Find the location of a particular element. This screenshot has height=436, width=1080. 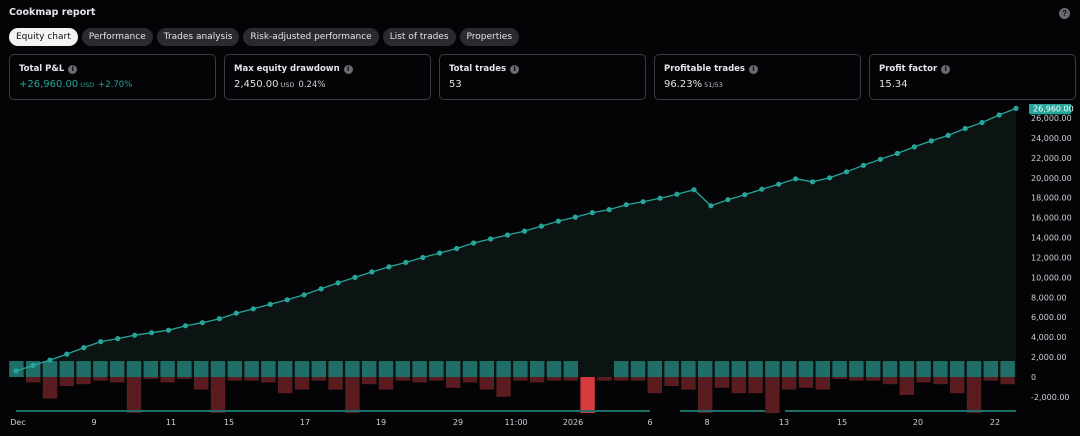

card-label: Profitable trades is located at coordinates (704, 69).